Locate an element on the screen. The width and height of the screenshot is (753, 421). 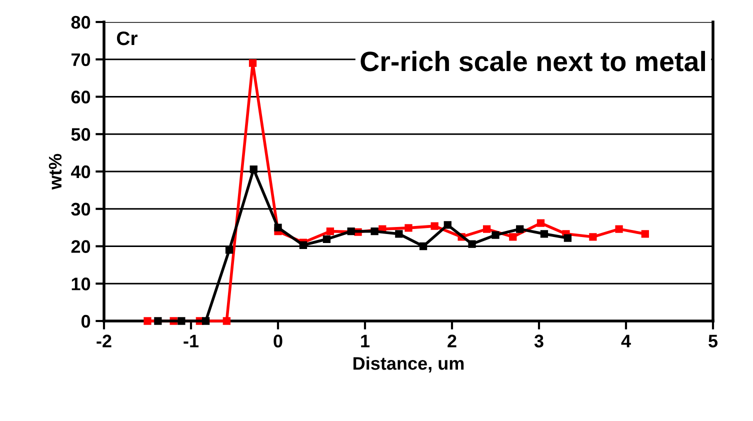
annotation: Cr-rich scale next to metal is located at coordinates (532, 61).